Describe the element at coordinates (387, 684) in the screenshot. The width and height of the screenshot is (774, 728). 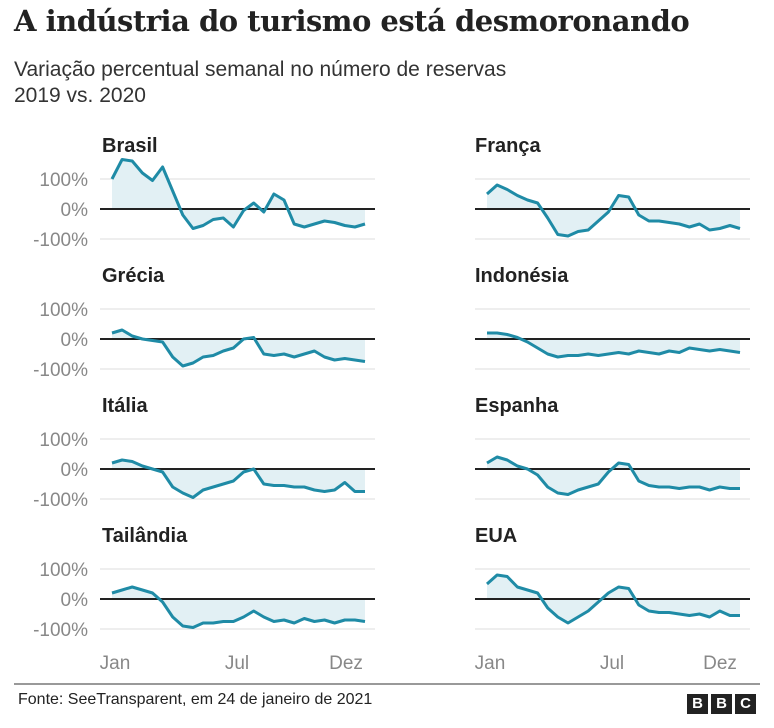
I see `footer-divider` at that location.